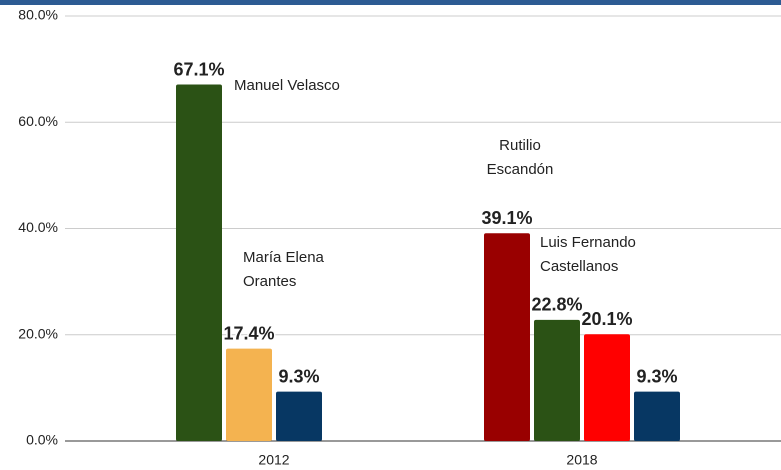 The height and width of the screenshot is (470, 781). Describe the element at coordinates (506, 218) in the screenshot. I see `value-label: 39.1%` at that location.